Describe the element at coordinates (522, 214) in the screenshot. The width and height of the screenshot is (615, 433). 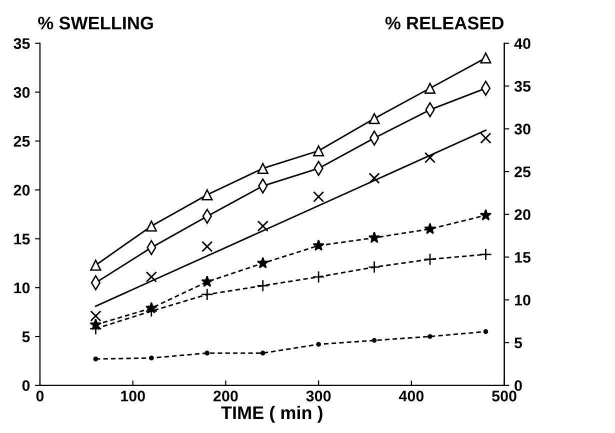
I see `y2-tick-label: 20` at that location.